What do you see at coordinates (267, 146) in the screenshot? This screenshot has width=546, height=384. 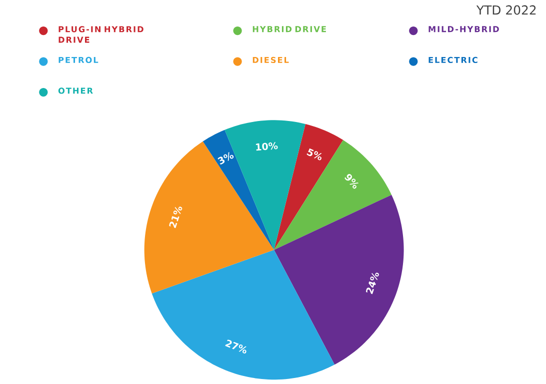 I see `data-label: 10%` at bounding box center [267, 146].